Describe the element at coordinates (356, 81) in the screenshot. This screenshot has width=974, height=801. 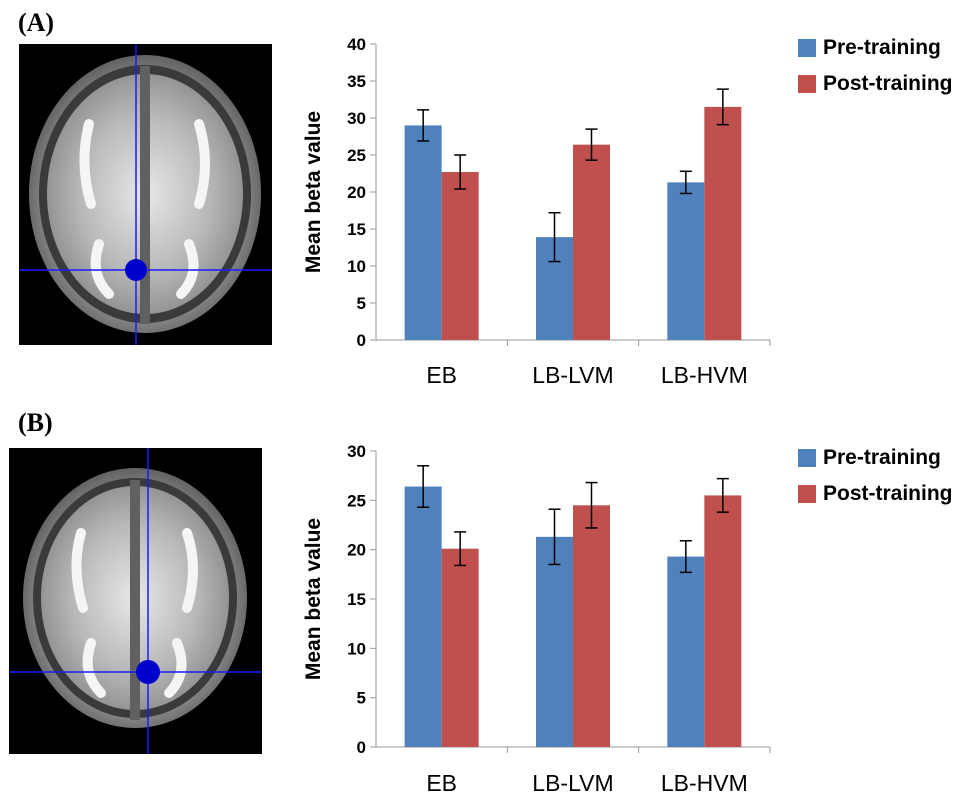
I see `y-tick-label: 35` at that location.